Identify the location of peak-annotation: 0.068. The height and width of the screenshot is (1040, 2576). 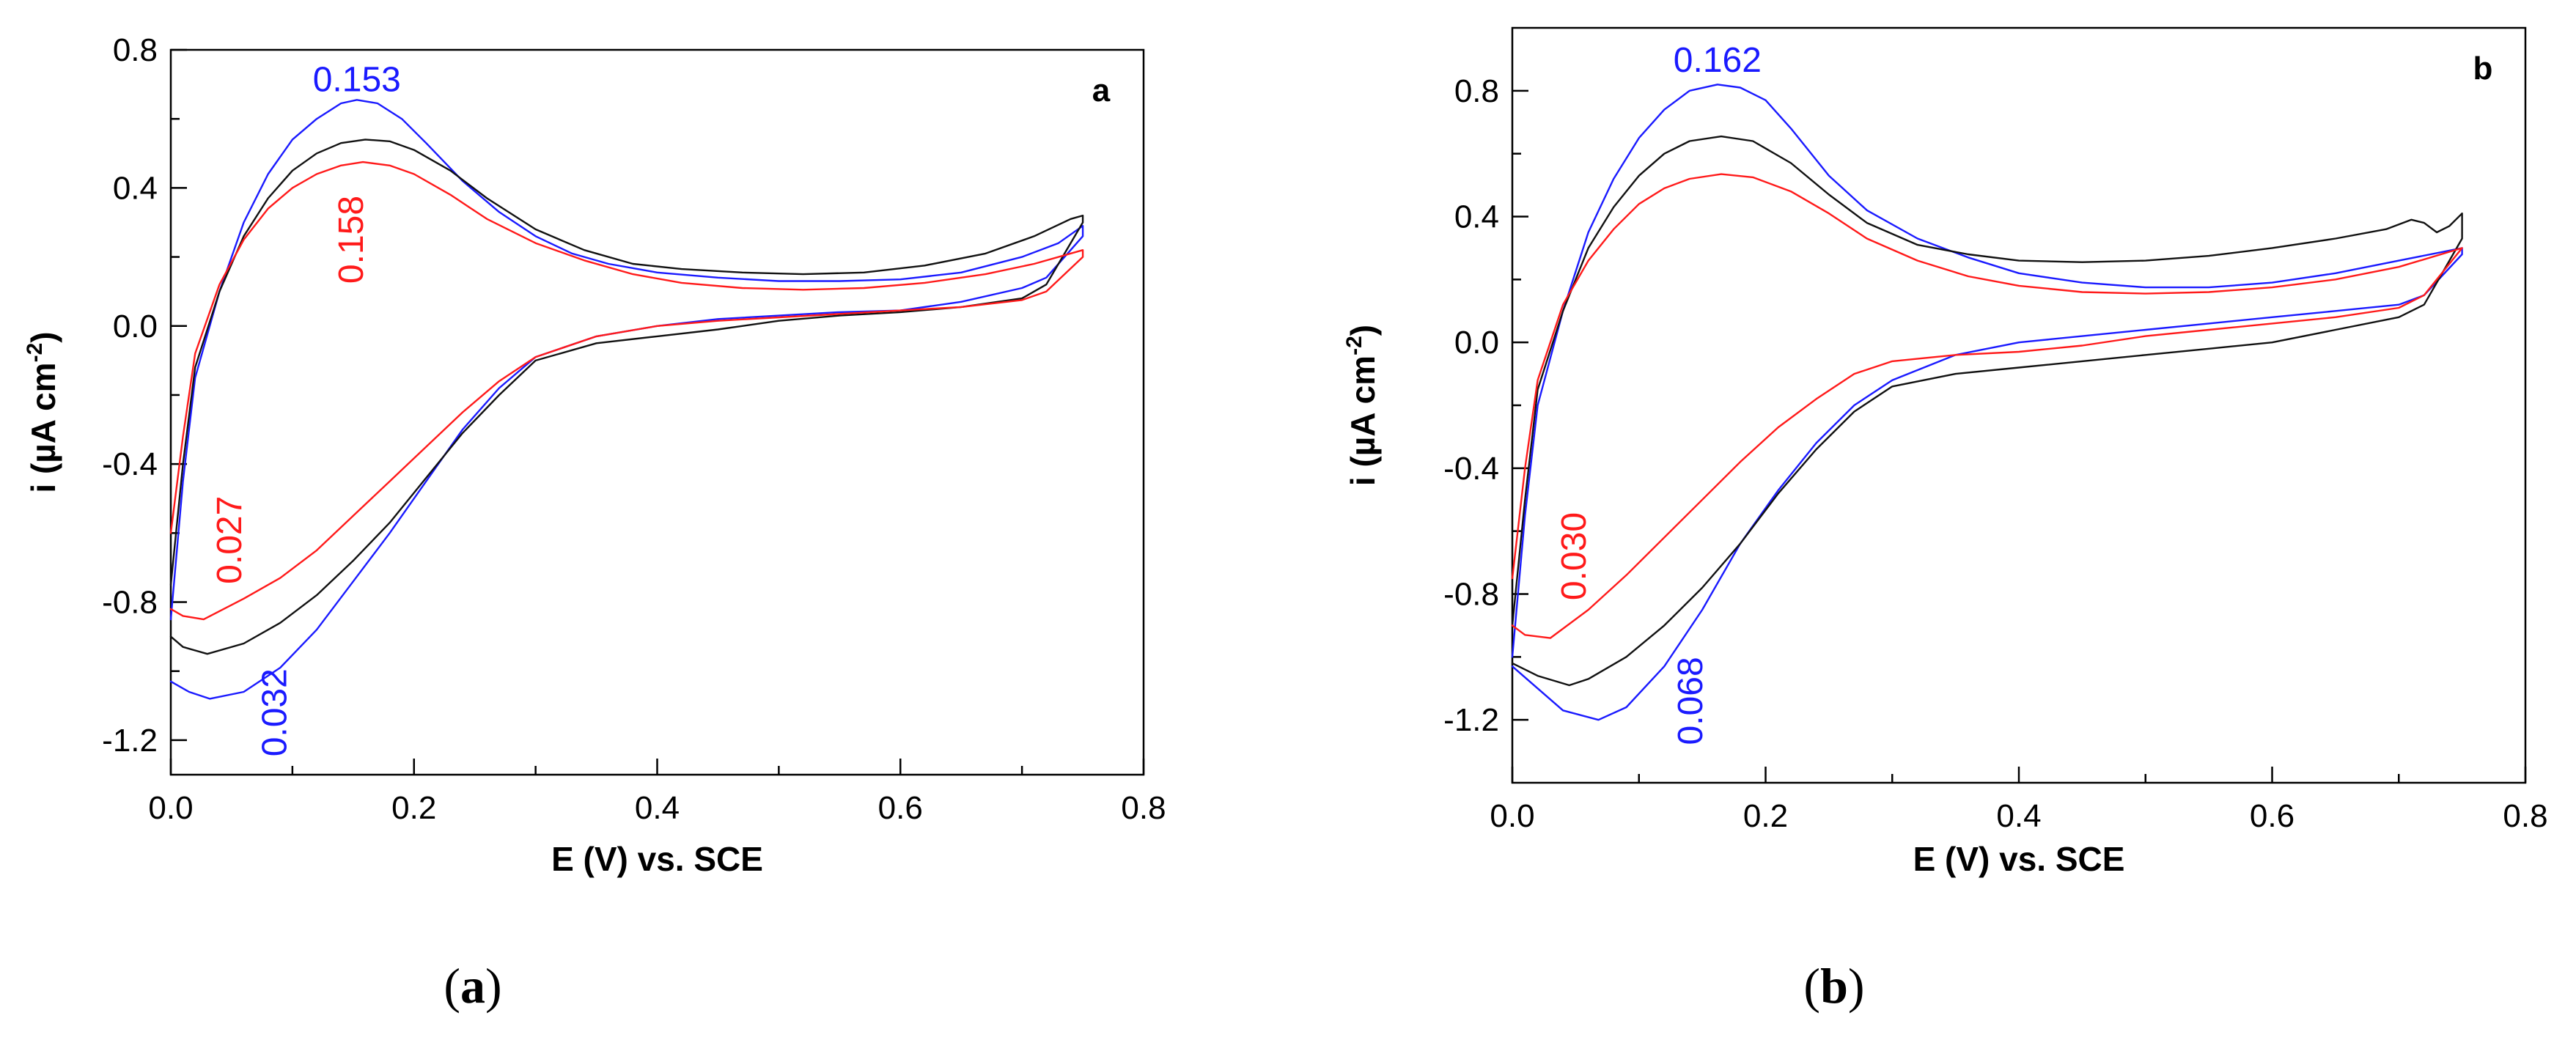
(1690, 701).